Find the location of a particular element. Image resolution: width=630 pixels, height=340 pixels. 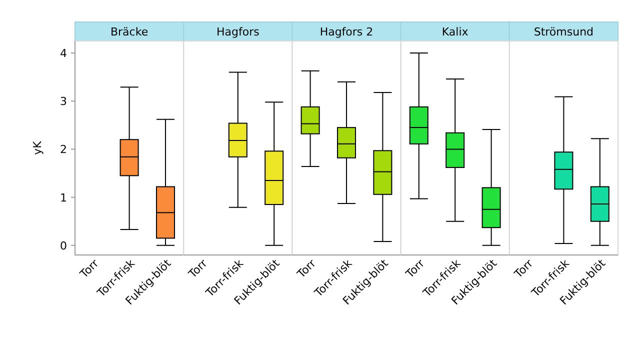

y-tick-label: 2 is located at coordinates (63, 149).